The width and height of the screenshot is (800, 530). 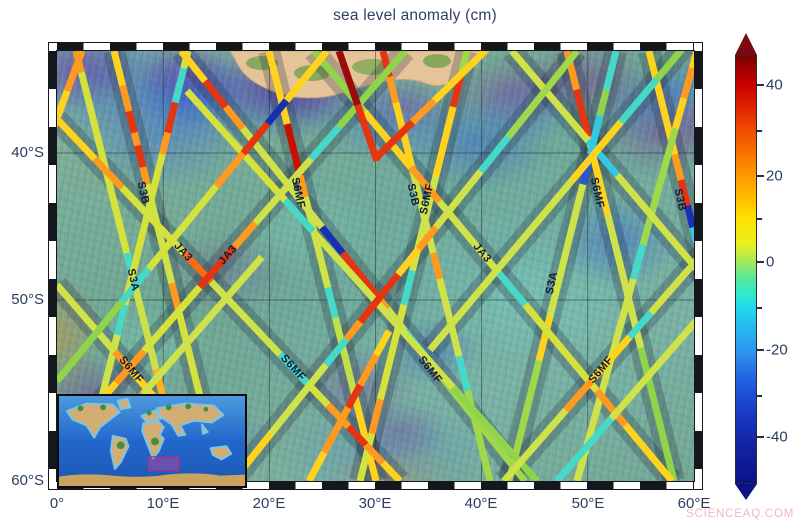 What do you see at coordinates (777, 350) in the screenshot?
I see `colorbar-tick-label: -20` at bounding box center [777, 350].